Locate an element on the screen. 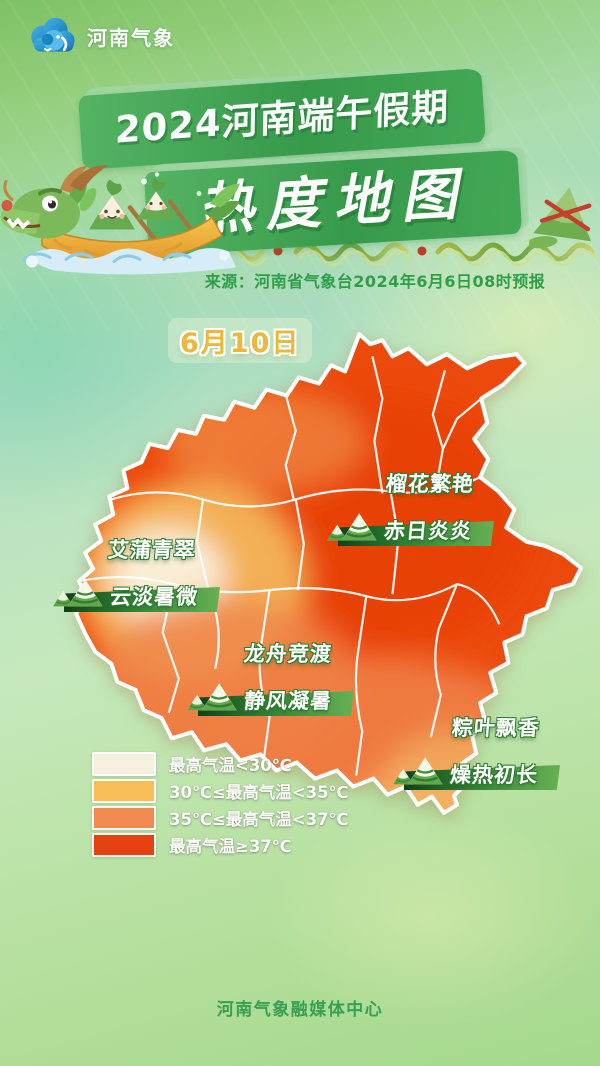 This screenshot has height=1066, width=600. dragon-boat-illustration is located at coordinates (120, 220).